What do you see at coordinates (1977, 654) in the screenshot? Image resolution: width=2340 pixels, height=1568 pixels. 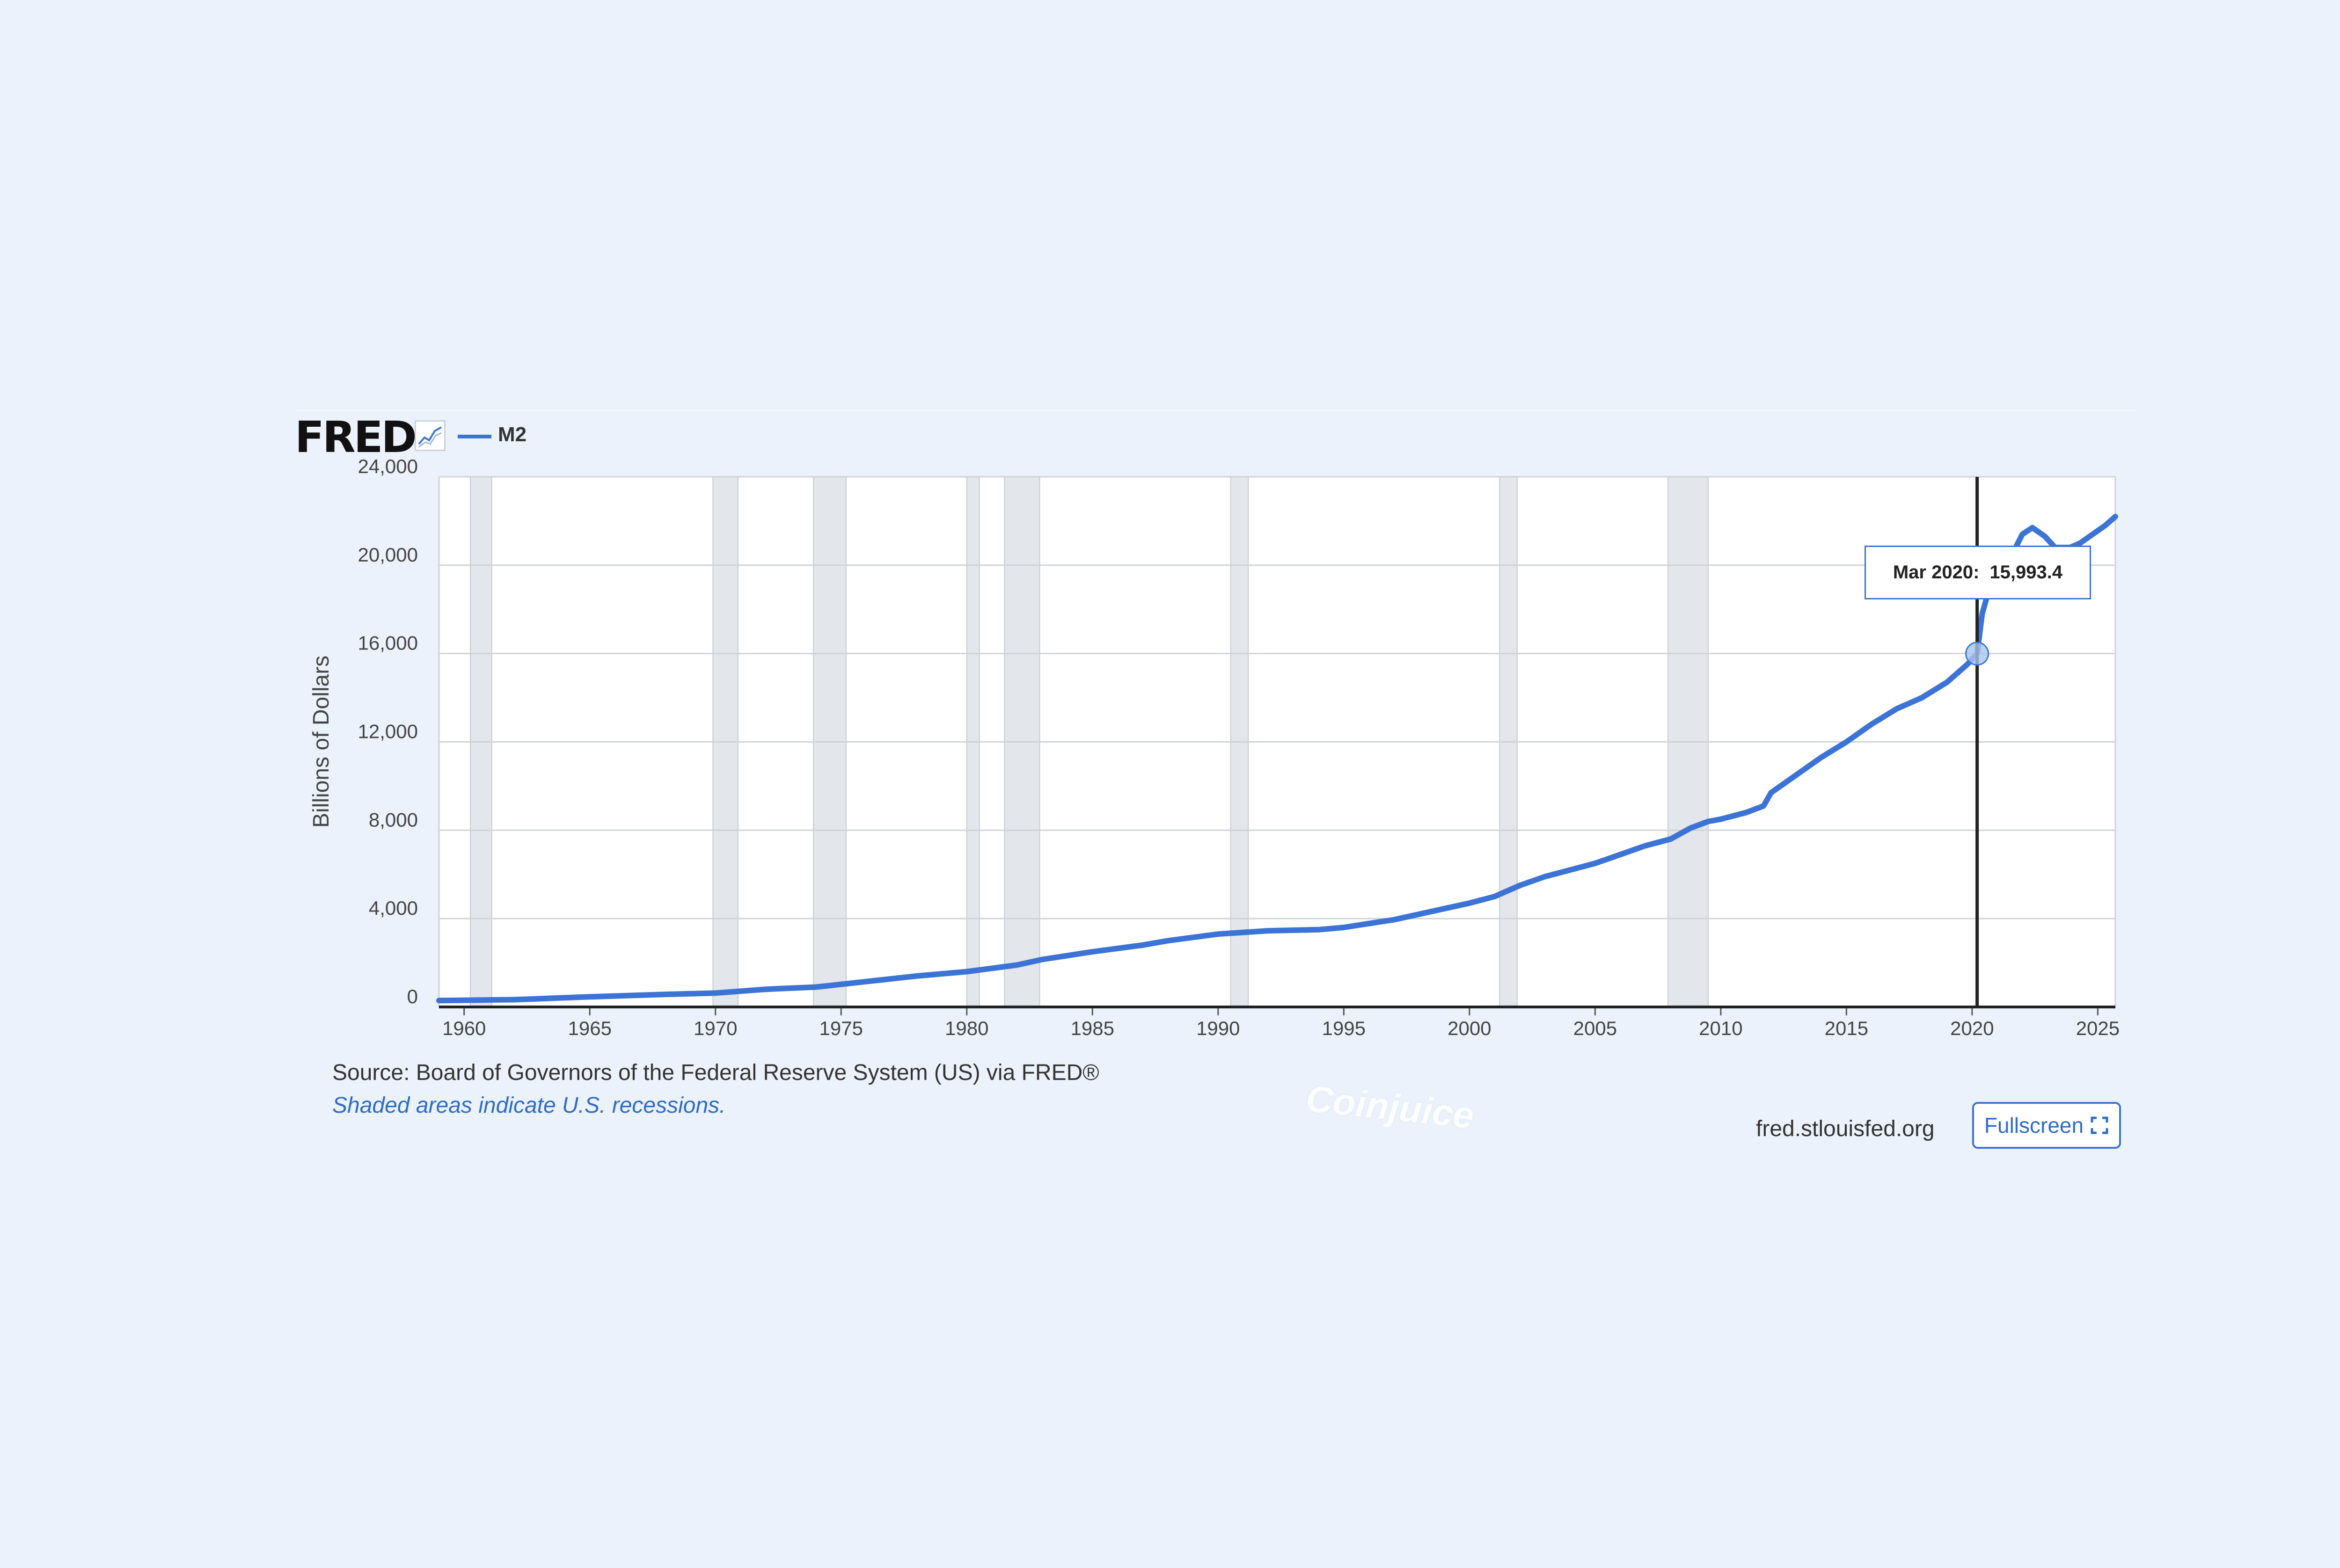 I see `hover-point` at bounding box center [1977, 654].